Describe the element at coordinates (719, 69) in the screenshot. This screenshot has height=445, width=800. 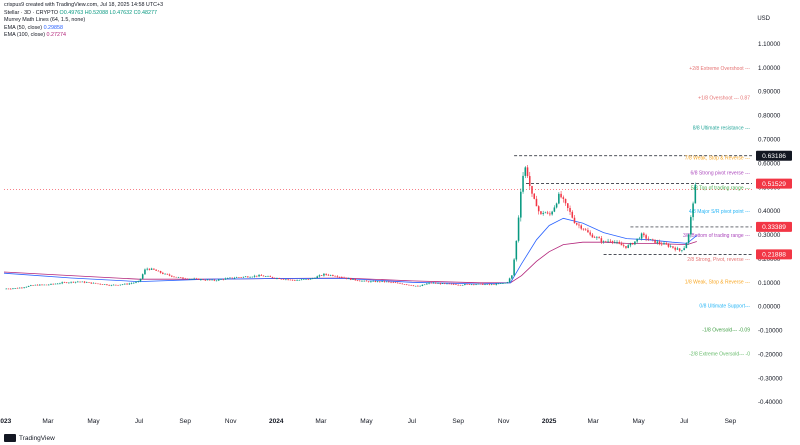
I see `murrey-level-label: +2/8 Extreme Overshoot ---` at that location.